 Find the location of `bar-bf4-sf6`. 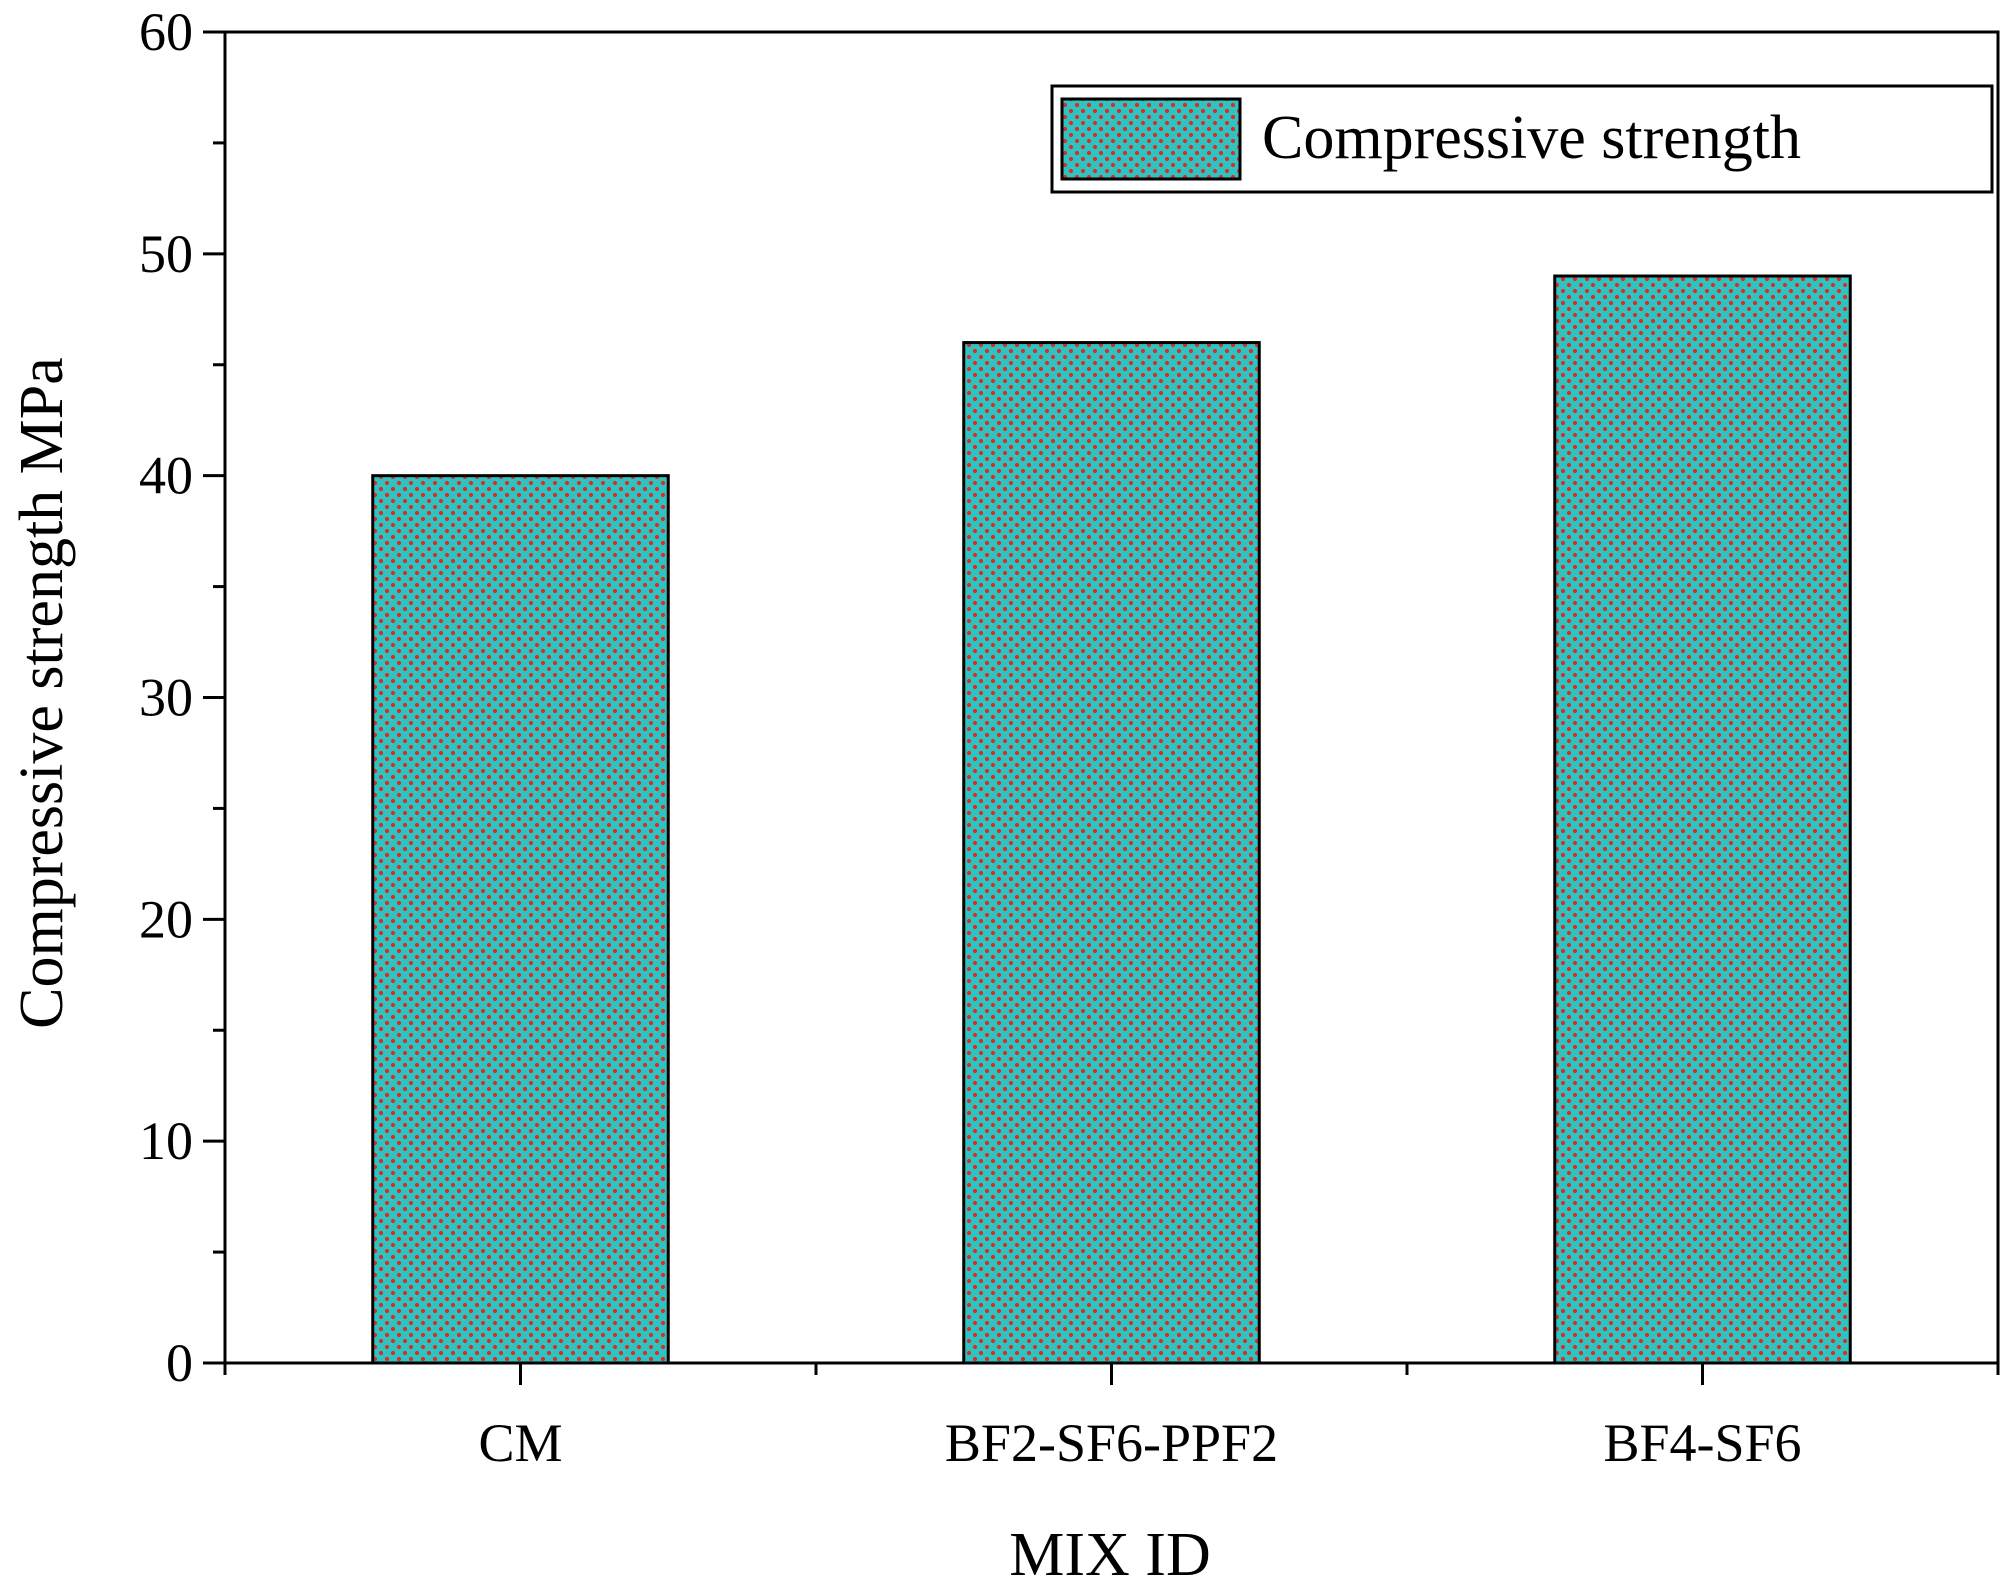

bar-bf4-sf6 is located at coordinates (1702, 819).